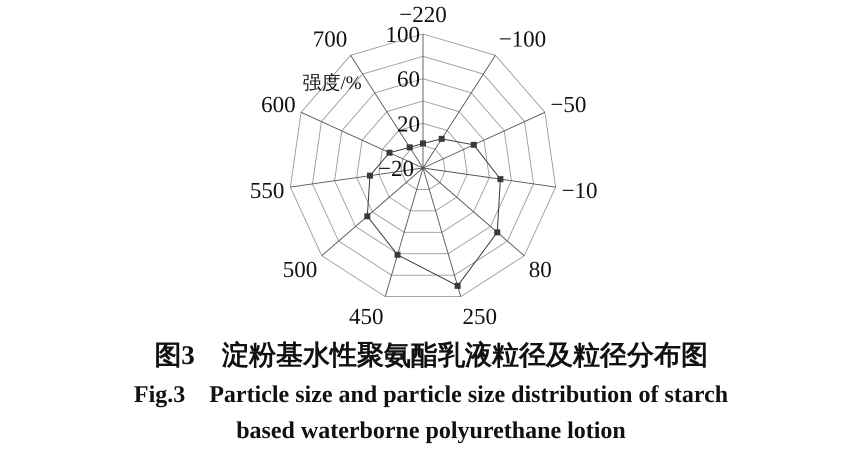 This screenshot has width=862, height=454. What do you see at coordinates (330, 39) in the screenshot?
I see `spoke-label: 700` at bounding box center [330, 39].